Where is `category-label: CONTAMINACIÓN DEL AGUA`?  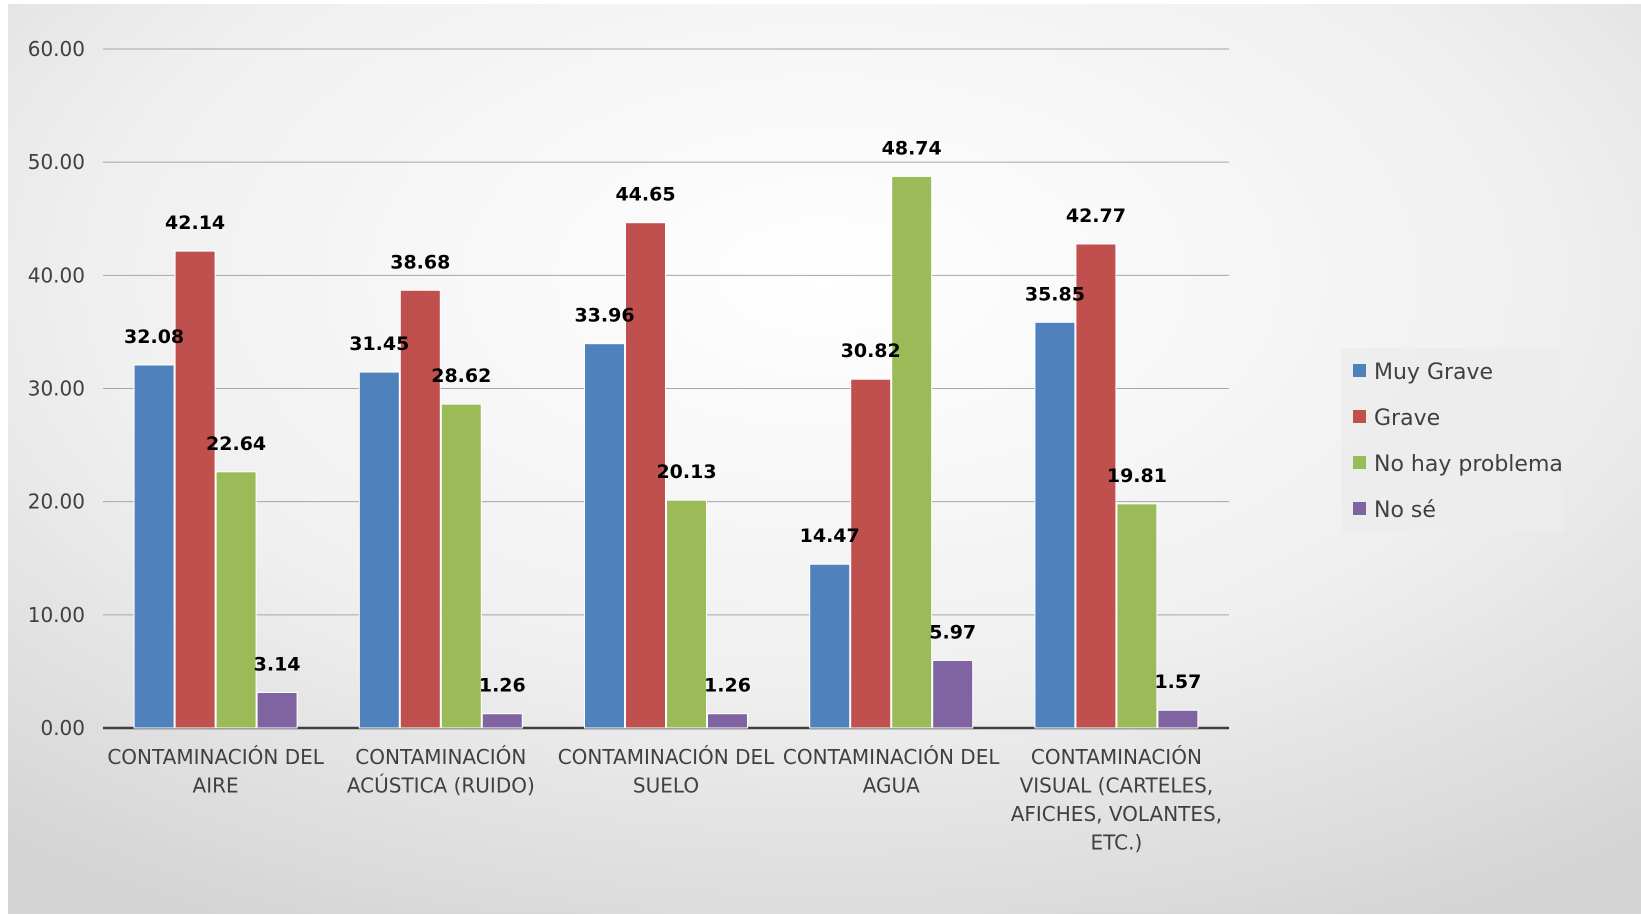 category-label: CONTAMINACIÓN DEL AGUA is located at coordinates (891, 771).